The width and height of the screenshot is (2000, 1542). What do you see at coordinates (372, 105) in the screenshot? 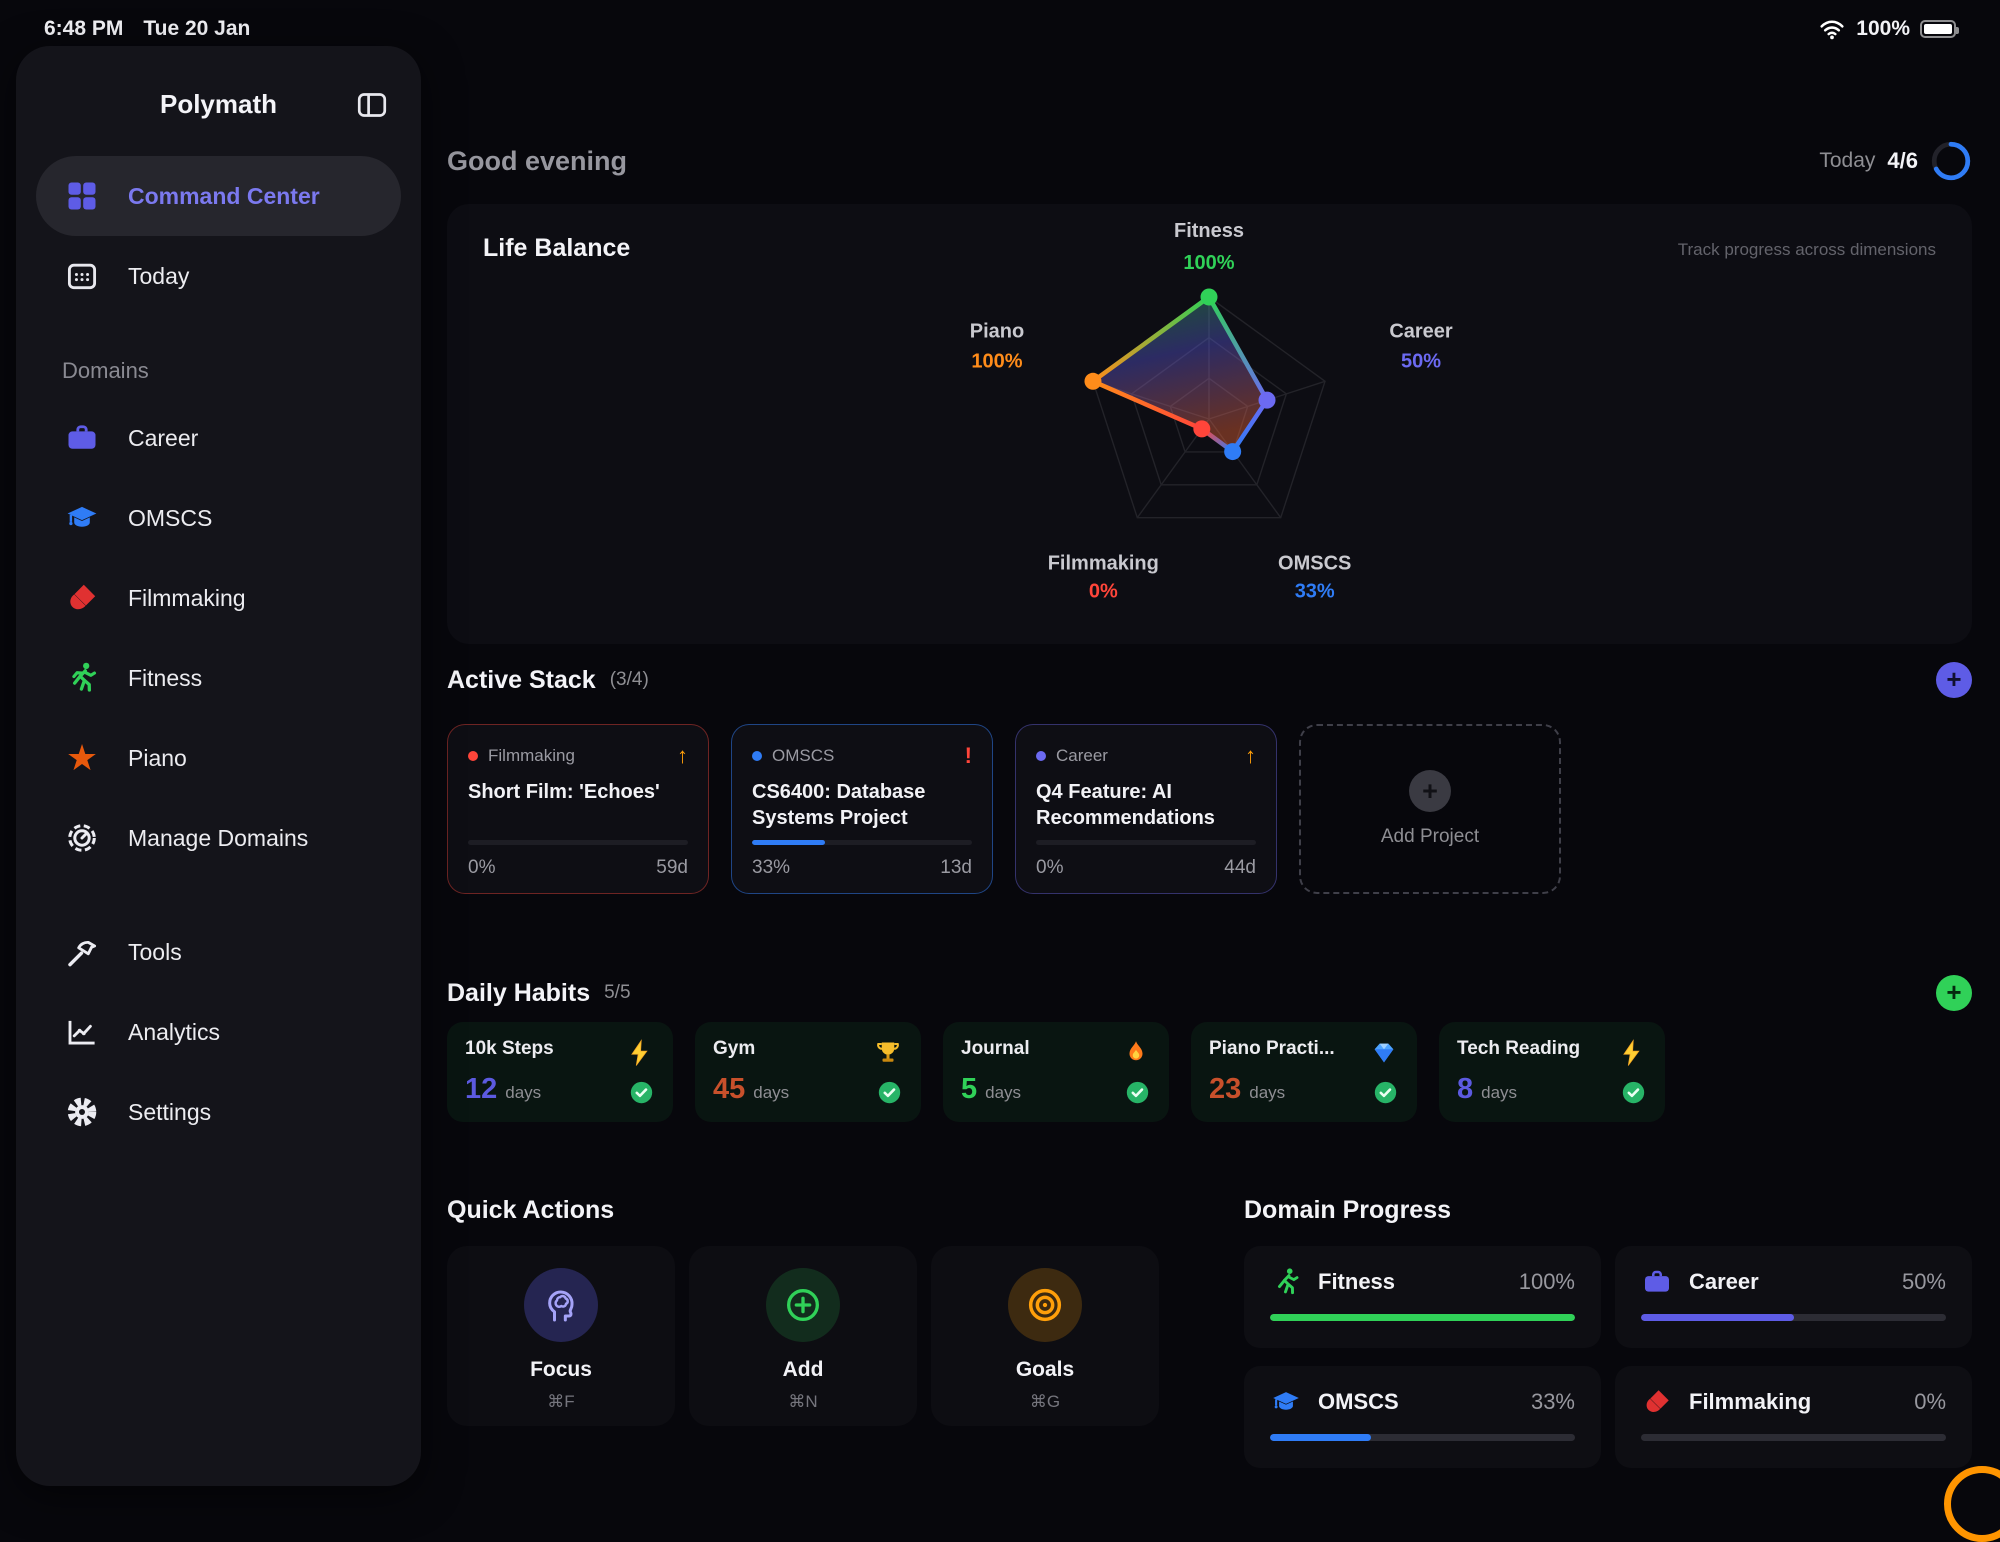
I see `sidebar-toggle-icon` at bounding box center [372, 105].